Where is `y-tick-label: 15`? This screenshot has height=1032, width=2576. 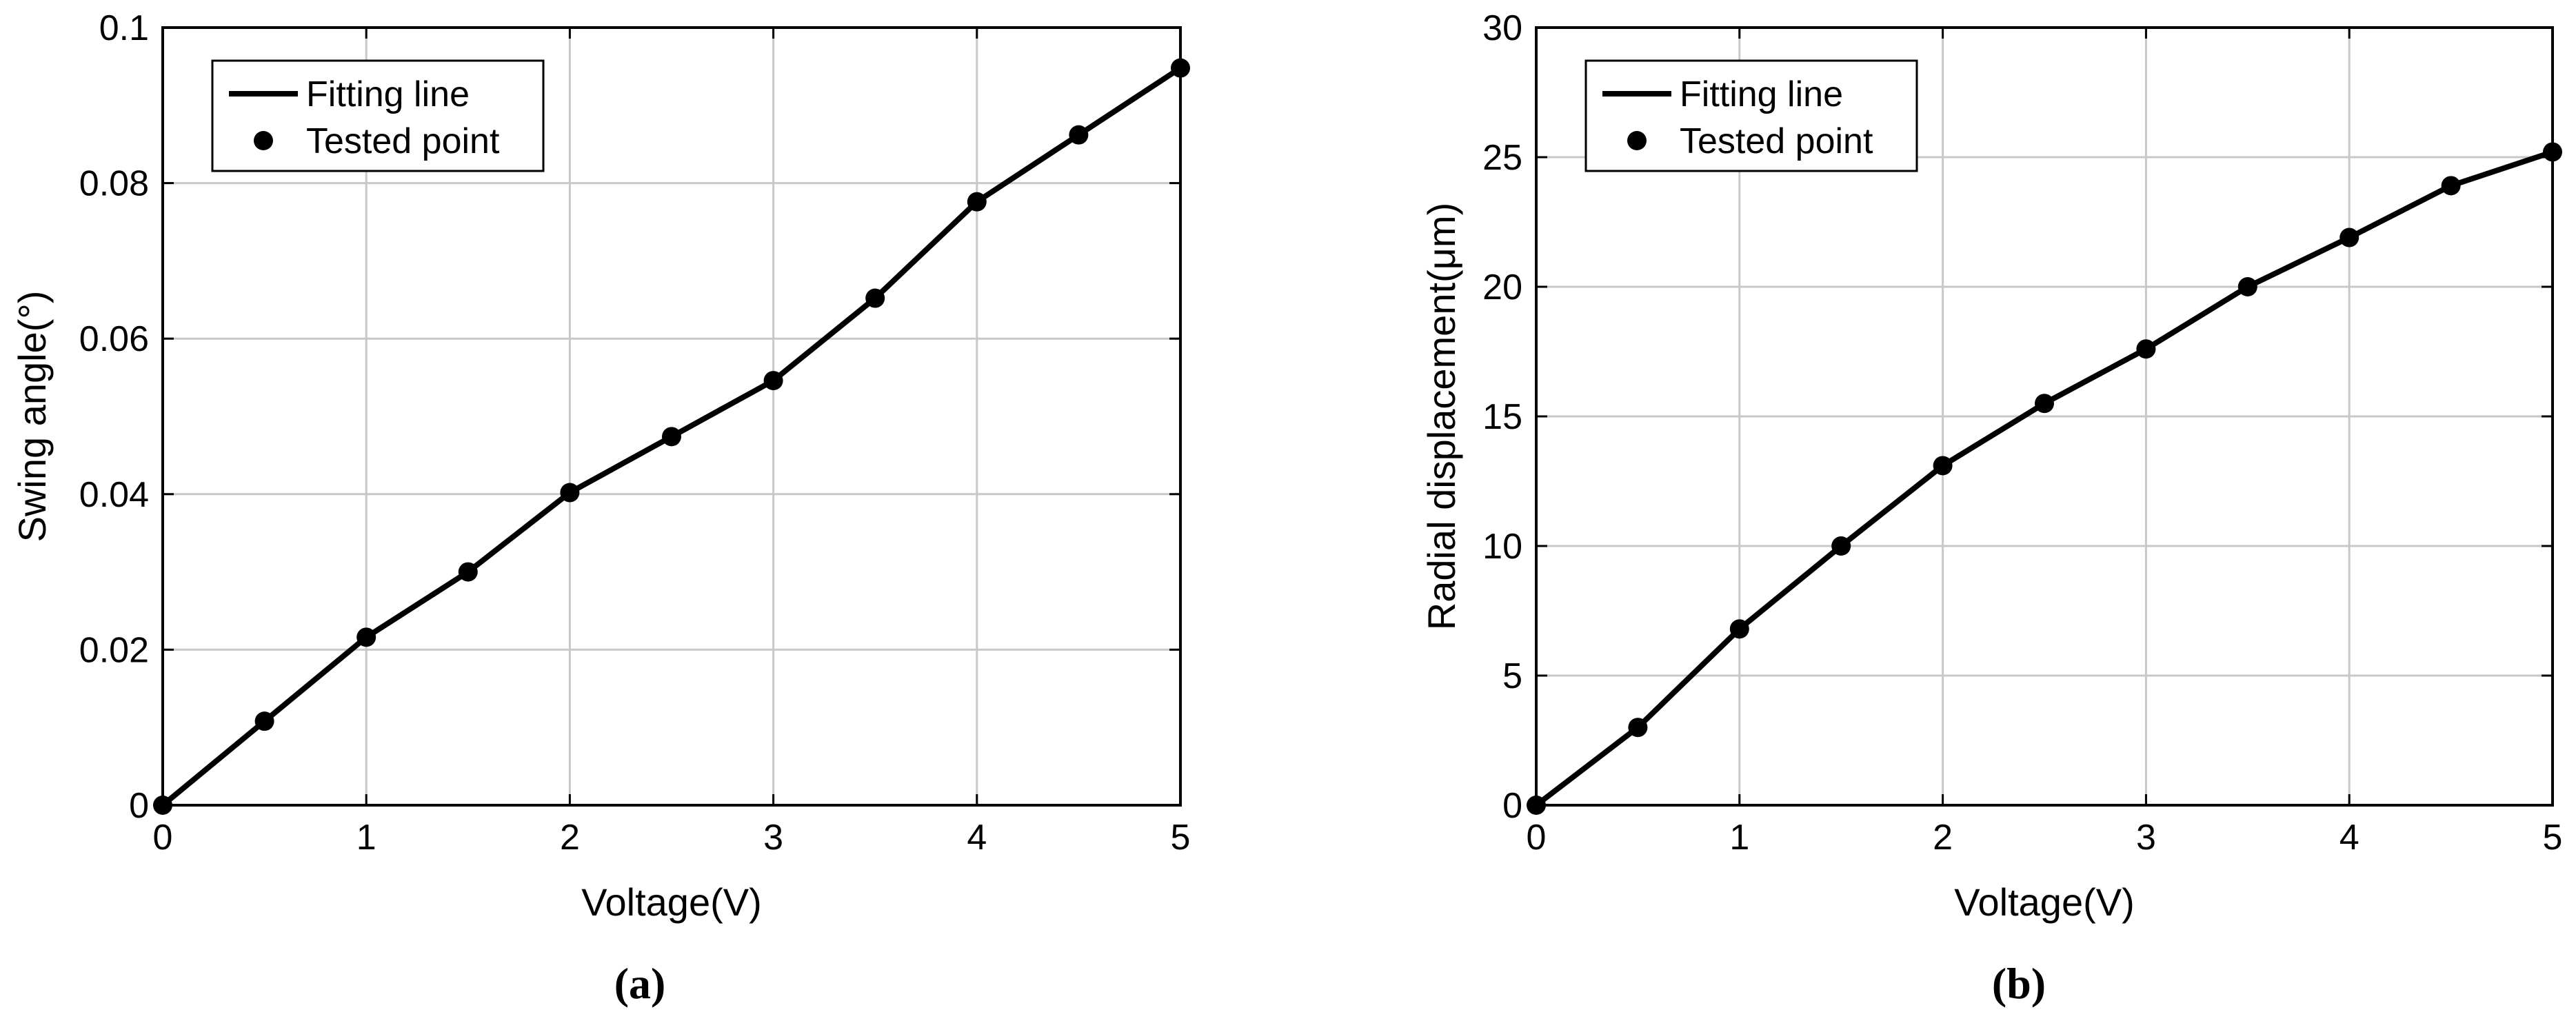 y-tick-label: 15 is located at coordinates (1502, 417).